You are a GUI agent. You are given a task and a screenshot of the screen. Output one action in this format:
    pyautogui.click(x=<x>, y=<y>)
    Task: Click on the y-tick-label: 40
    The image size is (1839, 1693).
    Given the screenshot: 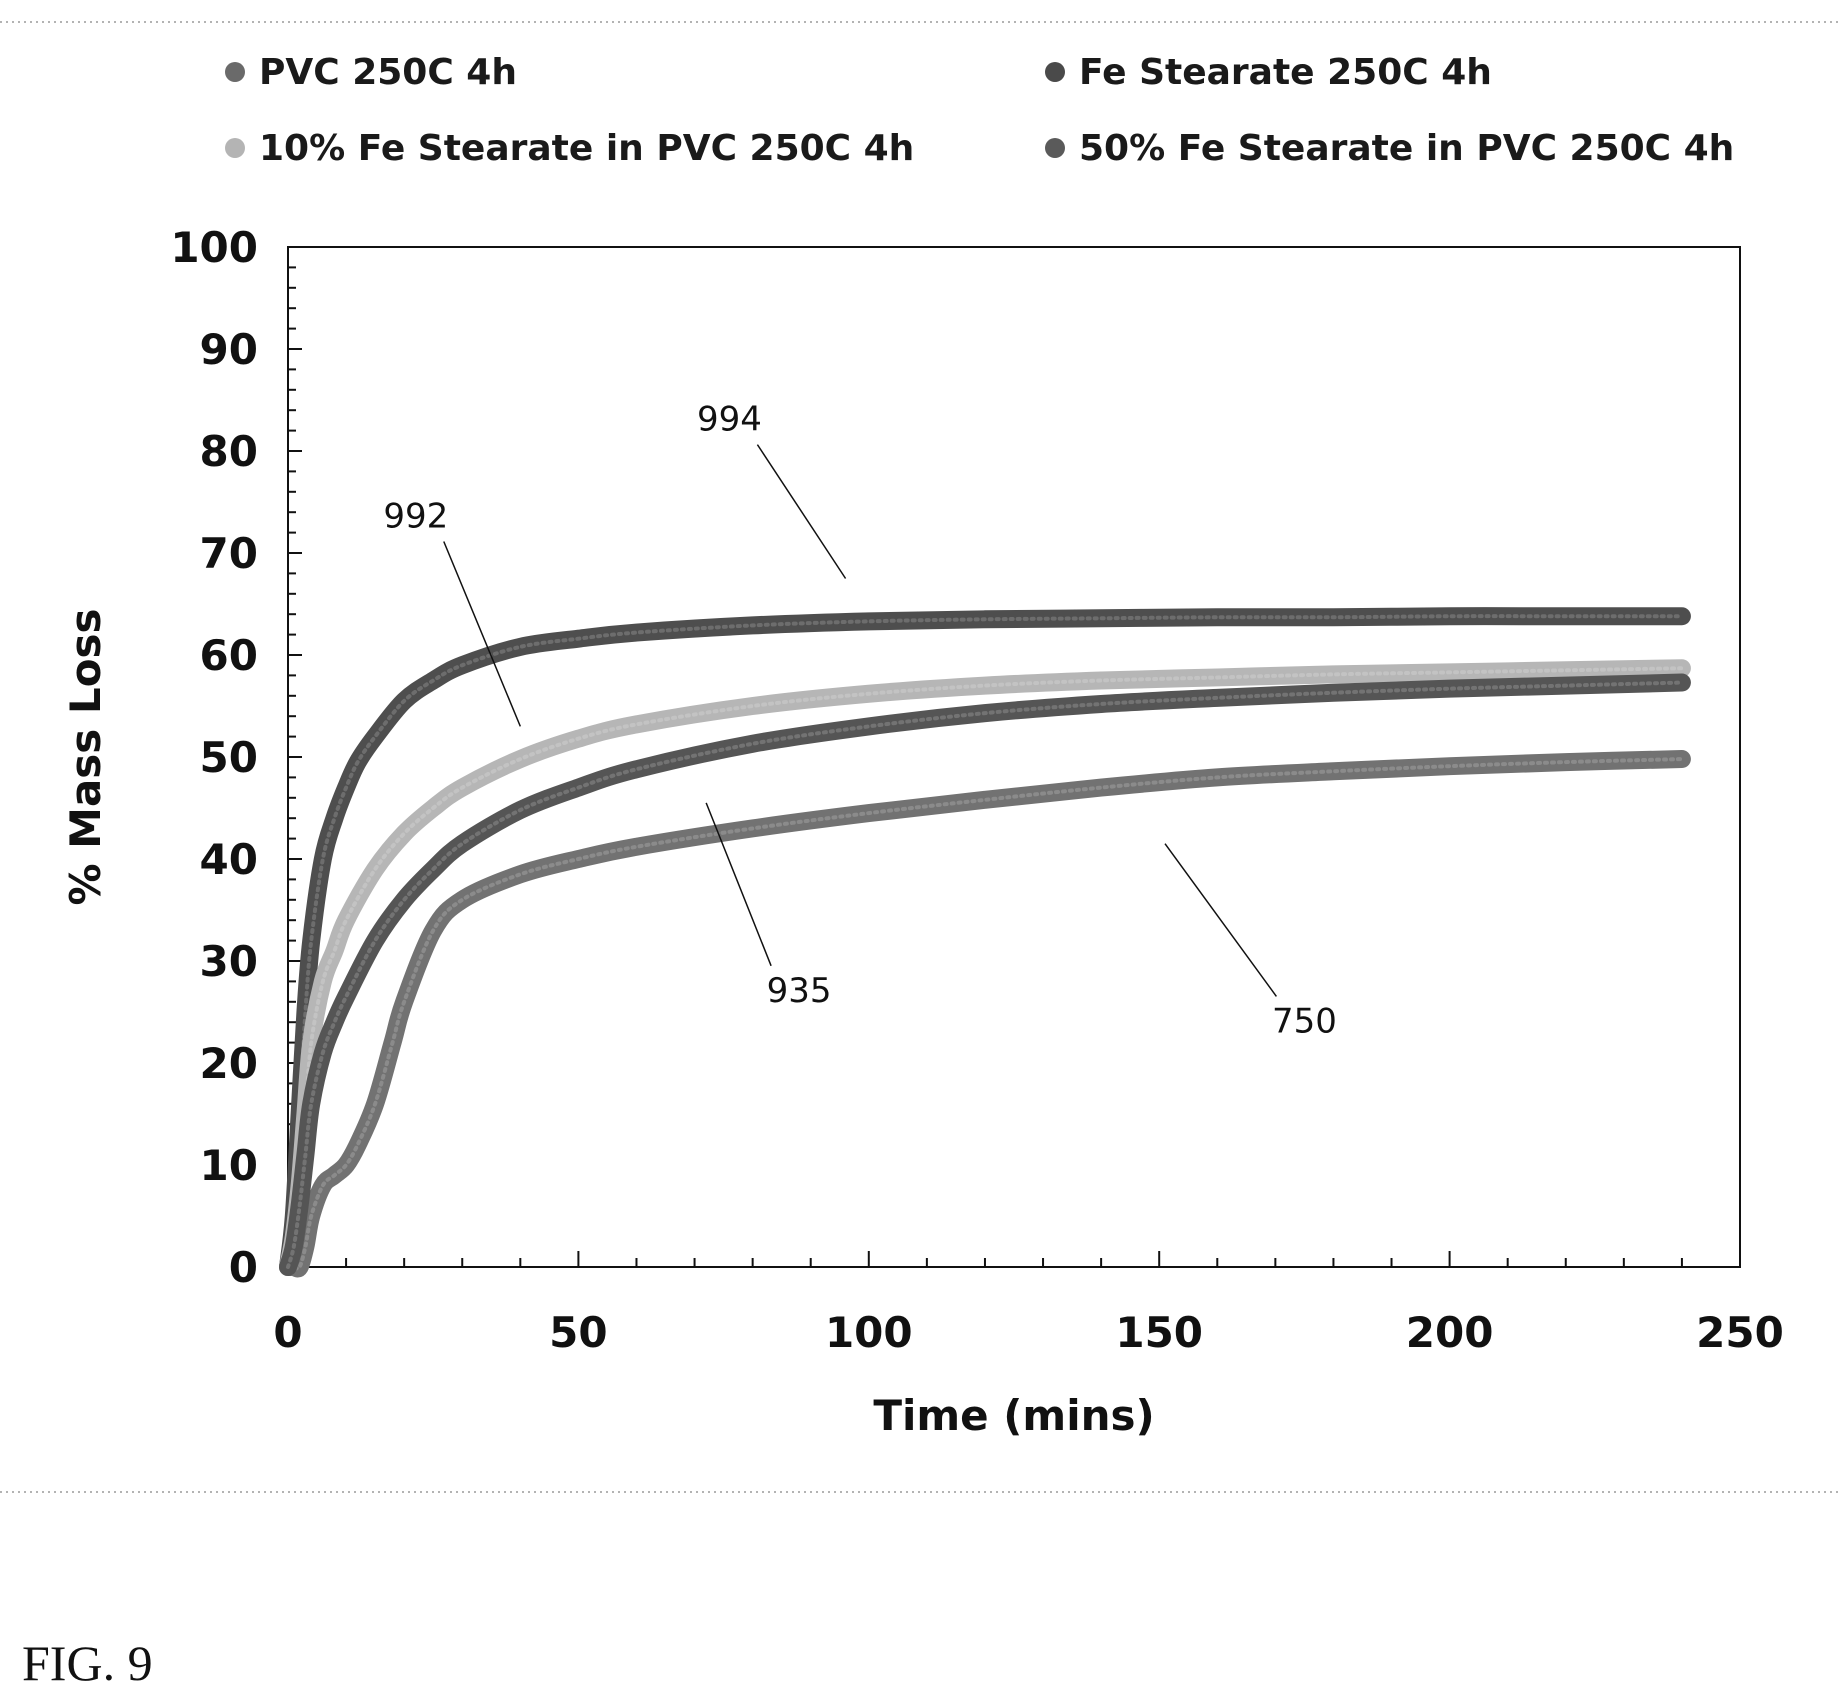 What is the action you would take?
    pyautogui.click(x=229, y=859)
    